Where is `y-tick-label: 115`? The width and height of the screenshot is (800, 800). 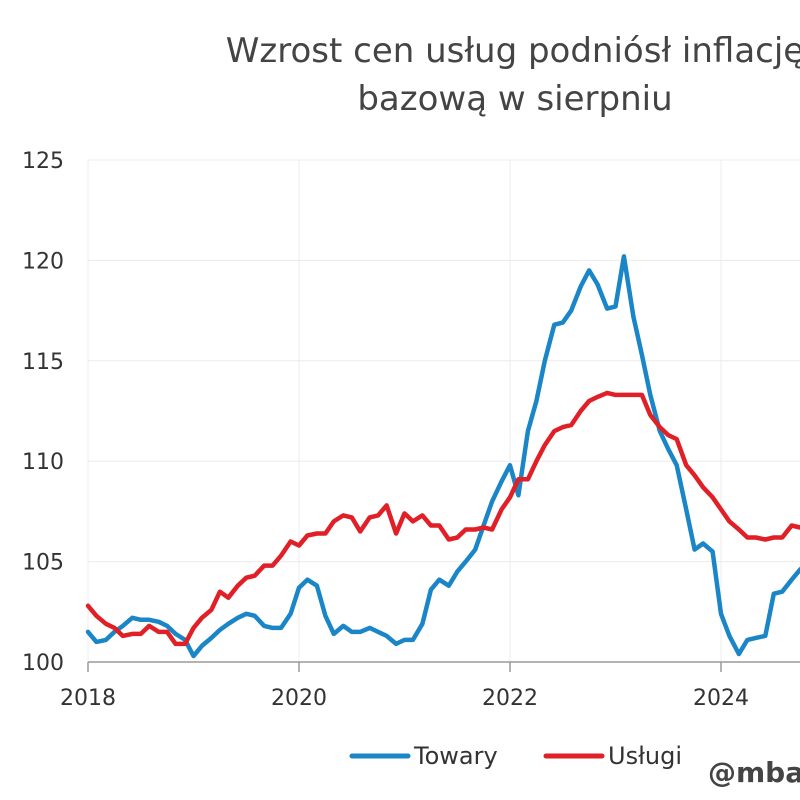
y-tick-label: 115 is located at coordinates (43, 362).